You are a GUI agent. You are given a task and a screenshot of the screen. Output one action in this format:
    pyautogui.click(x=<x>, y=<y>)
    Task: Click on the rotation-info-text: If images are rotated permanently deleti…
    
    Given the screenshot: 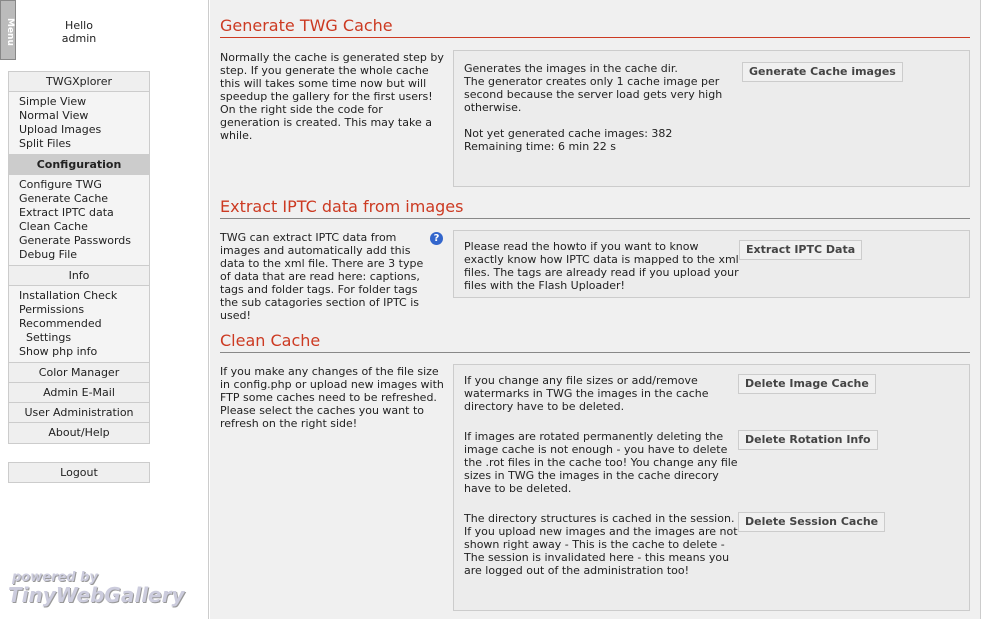 What is the action you would take?
    pyautogui.click(x=601, y=462)
    